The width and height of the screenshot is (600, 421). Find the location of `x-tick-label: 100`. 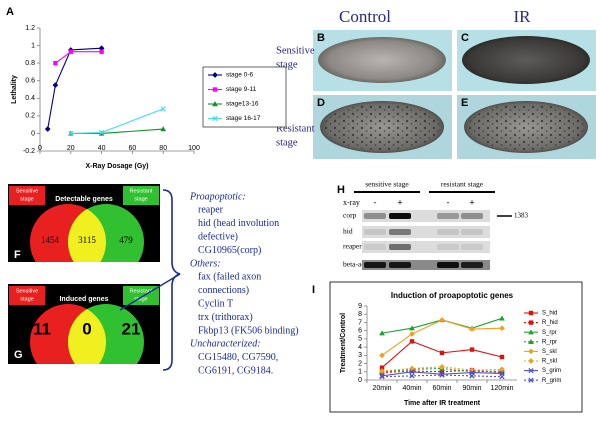

x-tick-label: 100 is located at coordinates (194, 148).